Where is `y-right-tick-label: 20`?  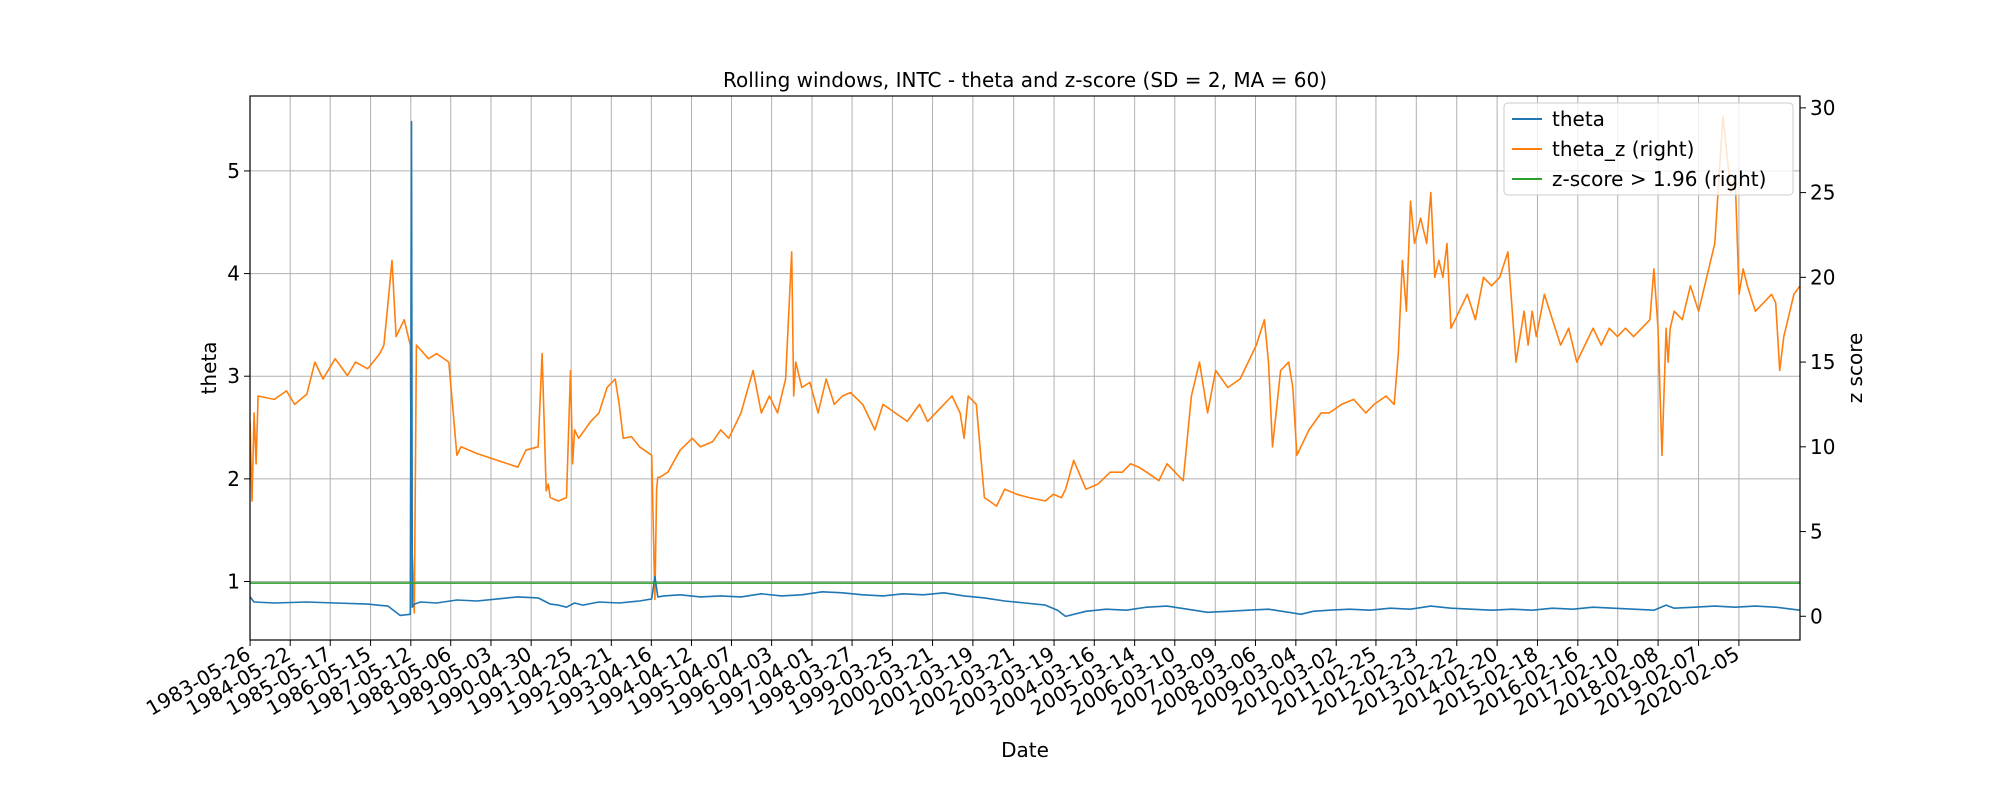
y-right-tick-label: 20 is located at coordinates (1822, 277).